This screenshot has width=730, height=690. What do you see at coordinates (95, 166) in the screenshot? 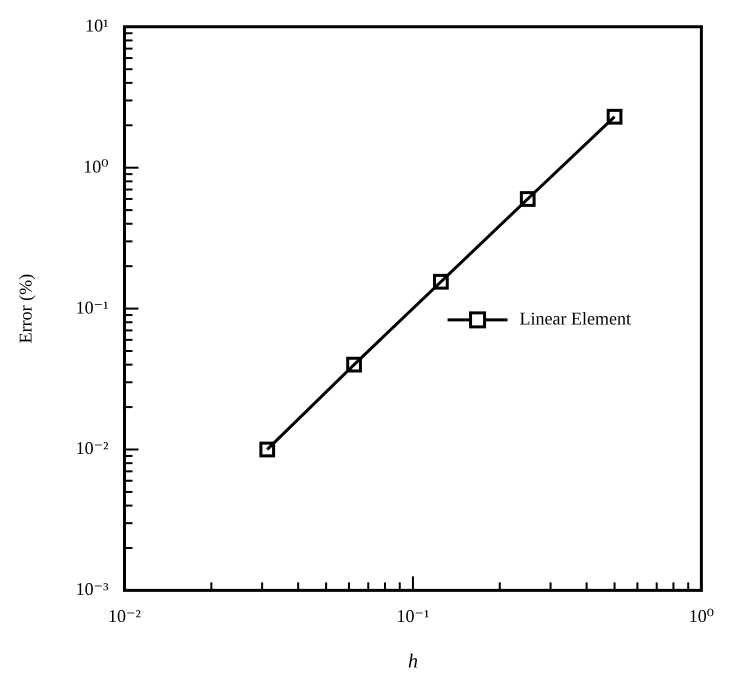
I see `y-tick-label: 10⁰` at bounding box center [95, 166].